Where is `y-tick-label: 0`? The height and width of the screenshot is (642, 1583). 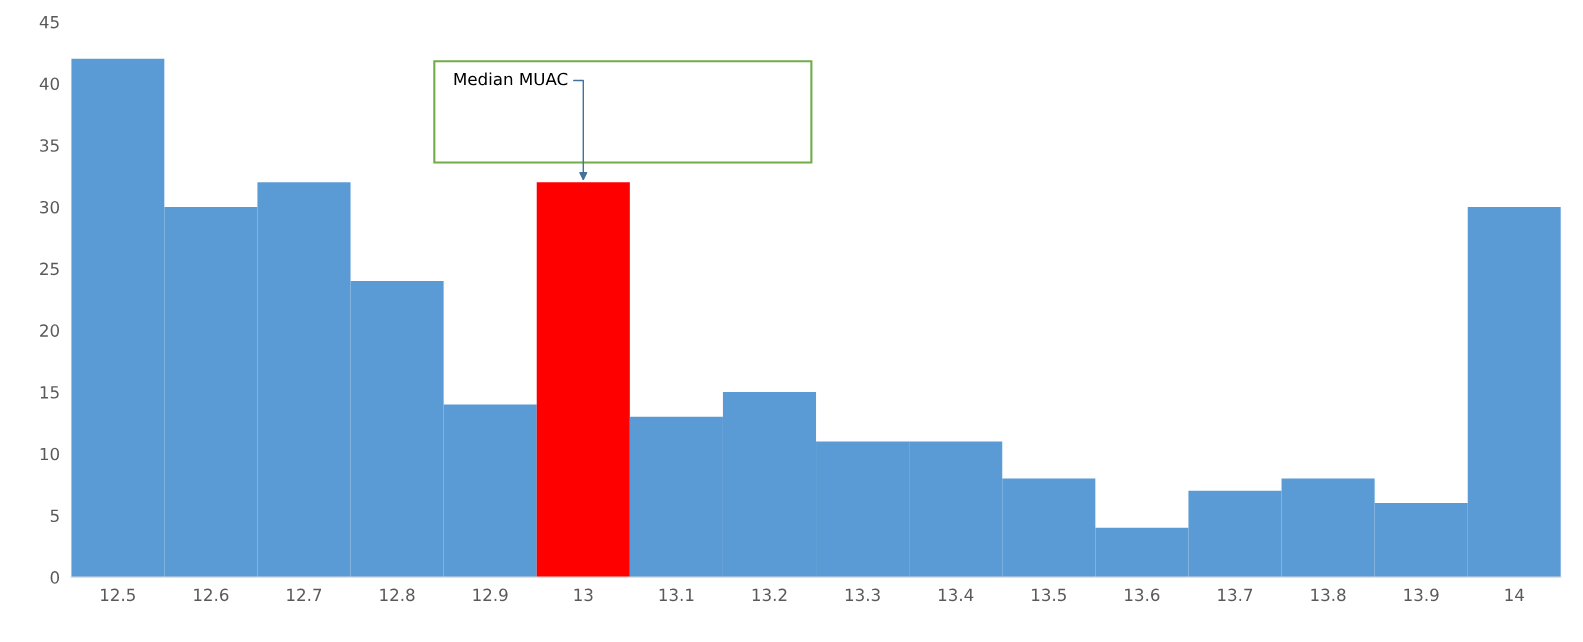
y-tick-label: 0 is located at coordinates (55, 577).